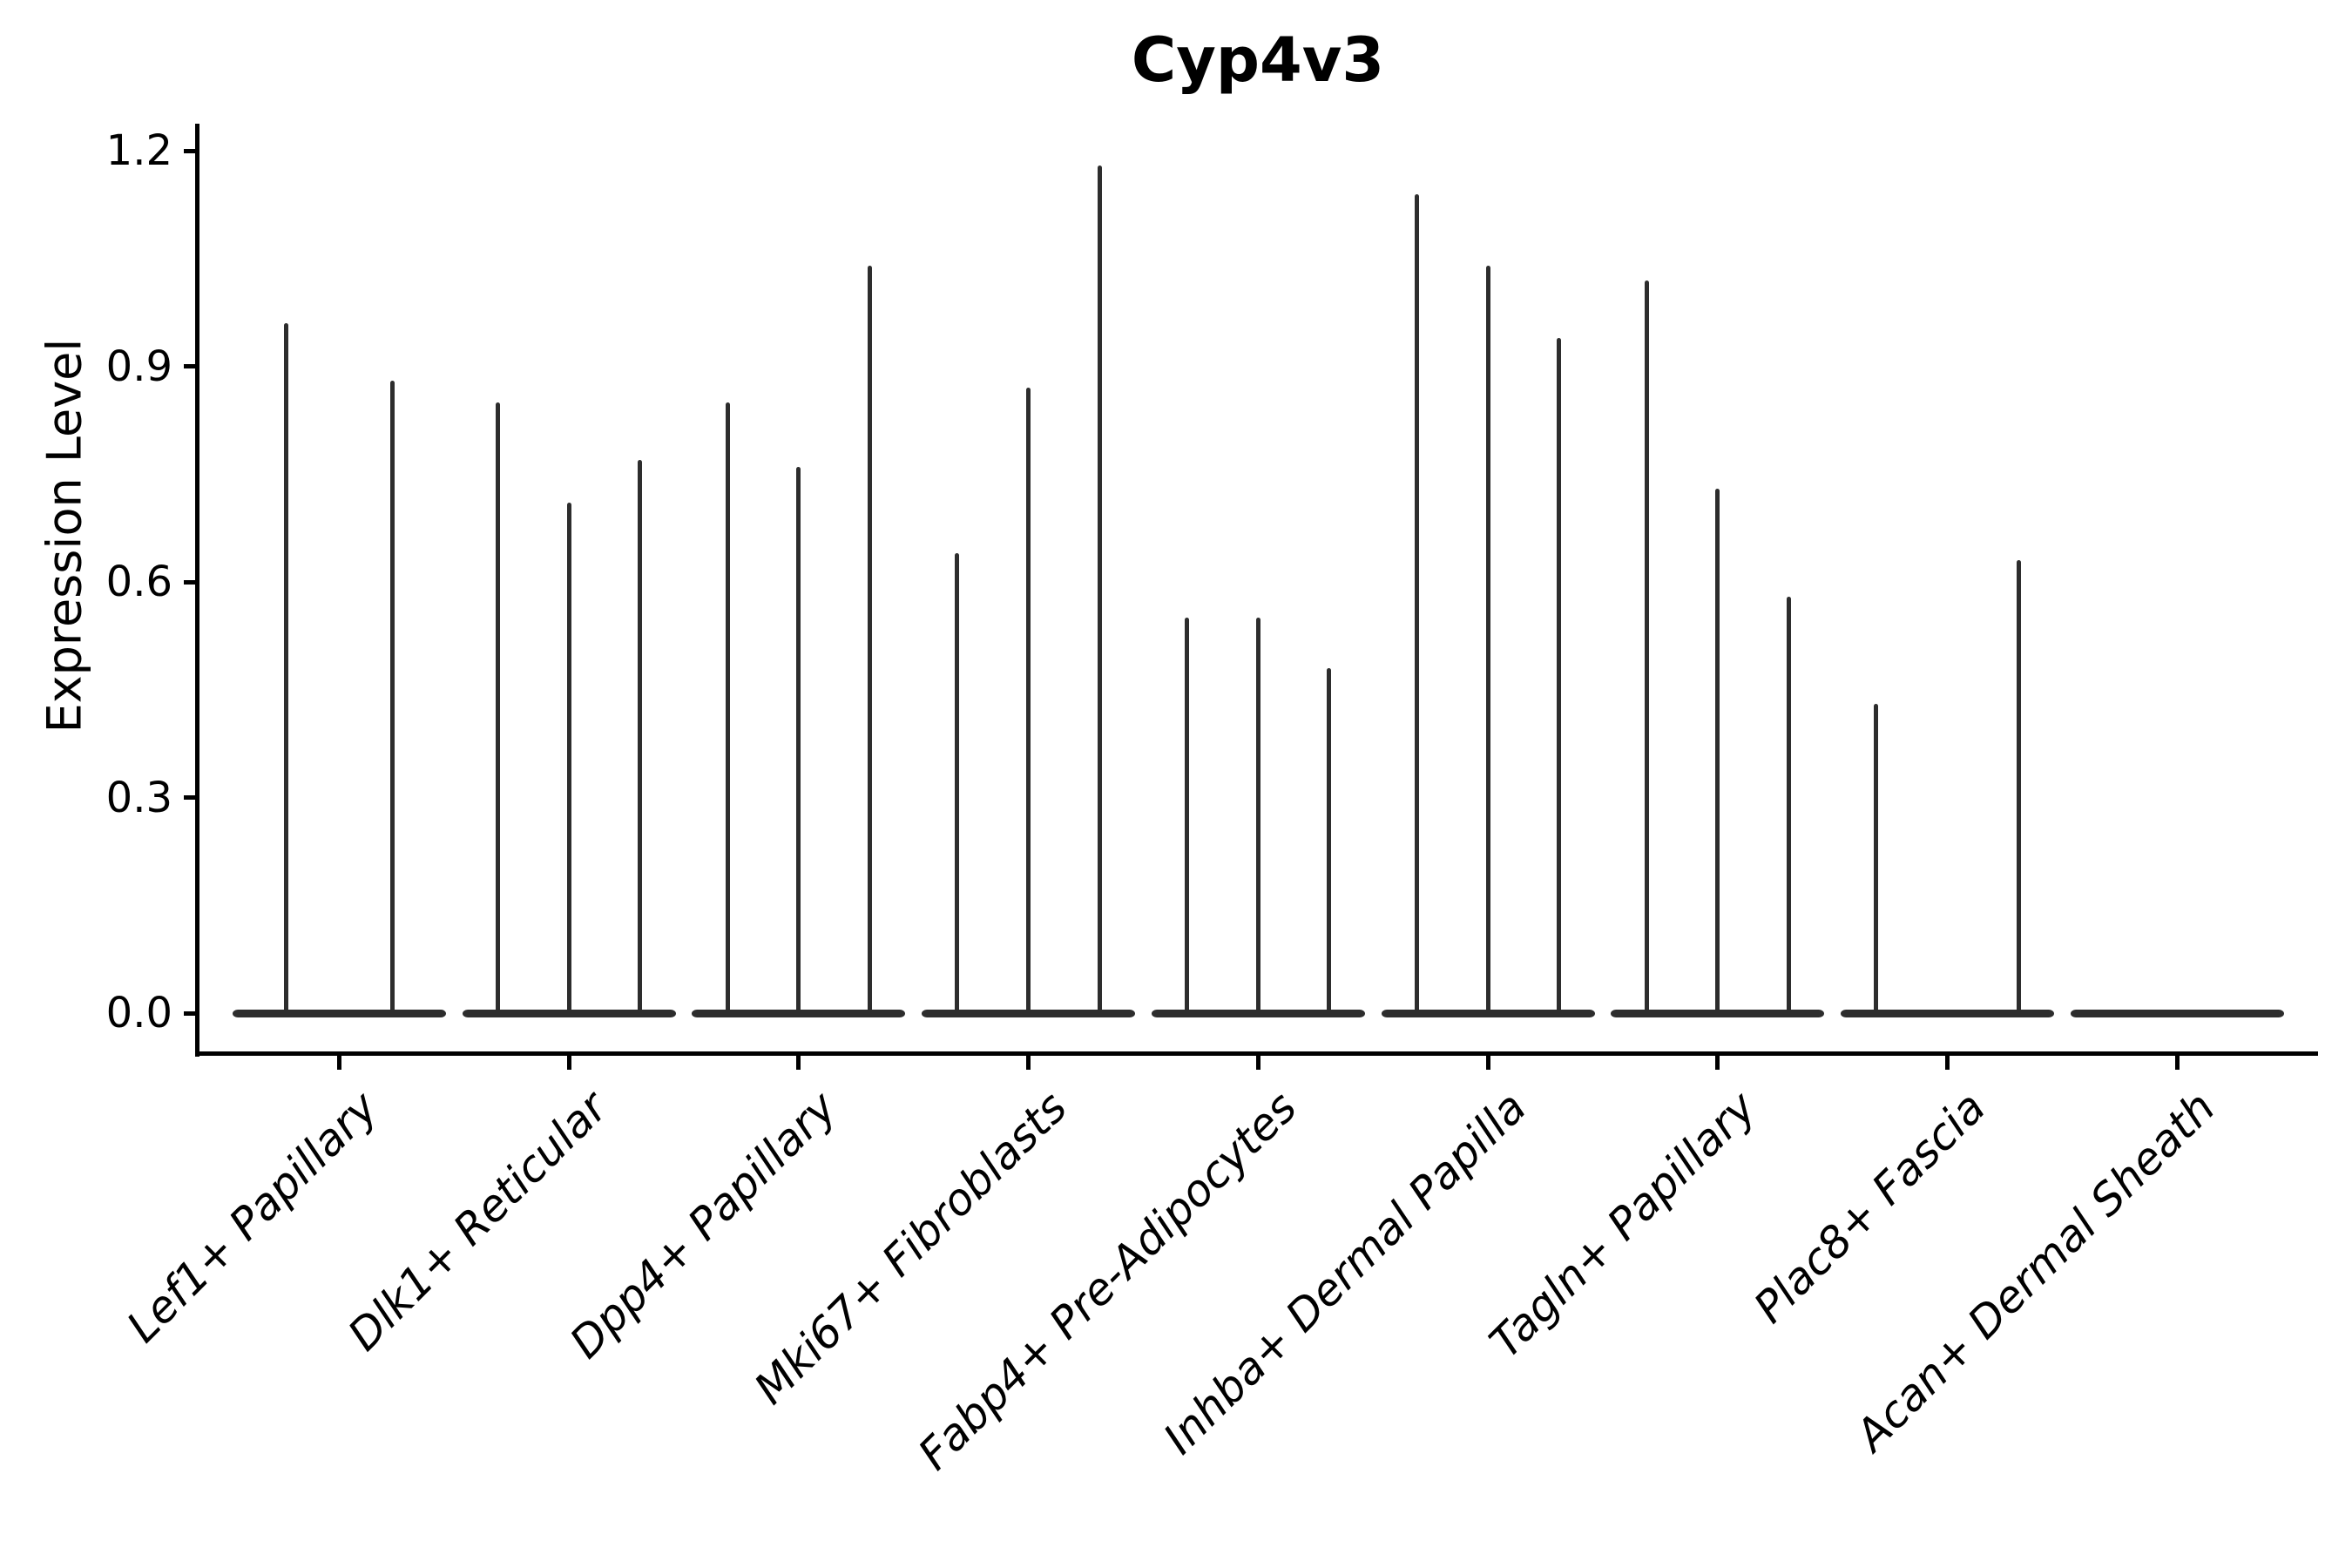 This screenshot has height=1568, width=2352. Describe the element at coordinates (138, 797) in the screenshot. I see `y-axis-tick-label: 0.3` at that location.